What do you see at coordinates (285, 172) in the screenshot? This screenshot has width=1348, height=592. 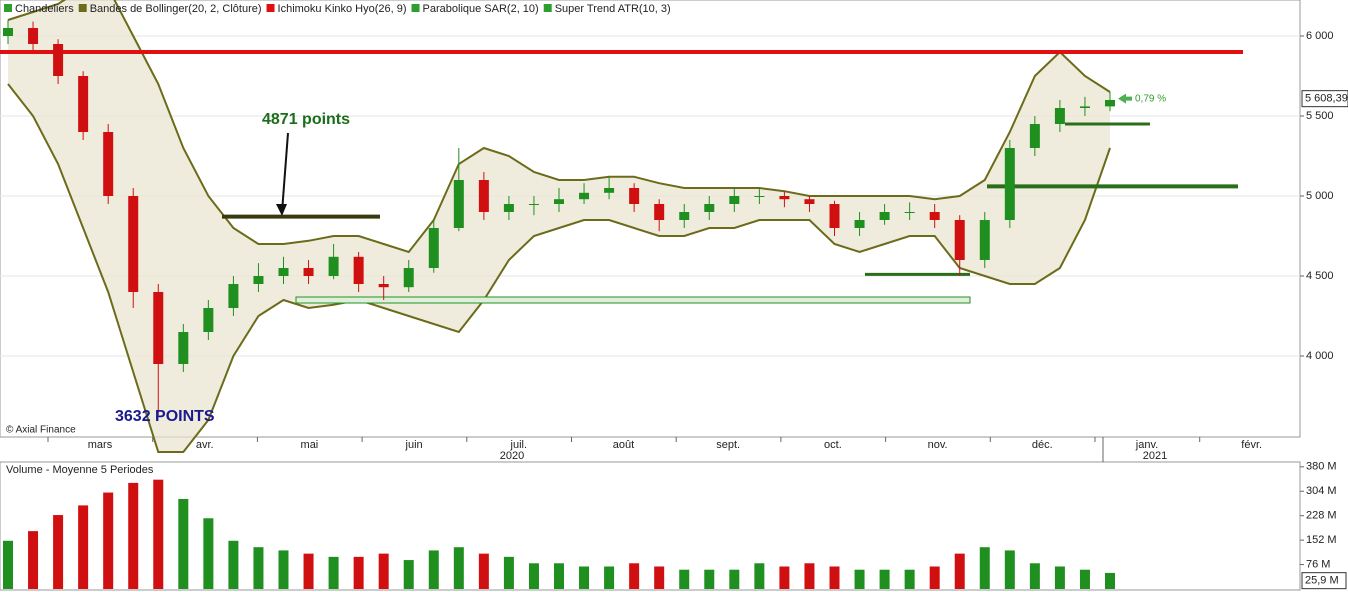 I see `arrow` at bounding box center [285, 172].